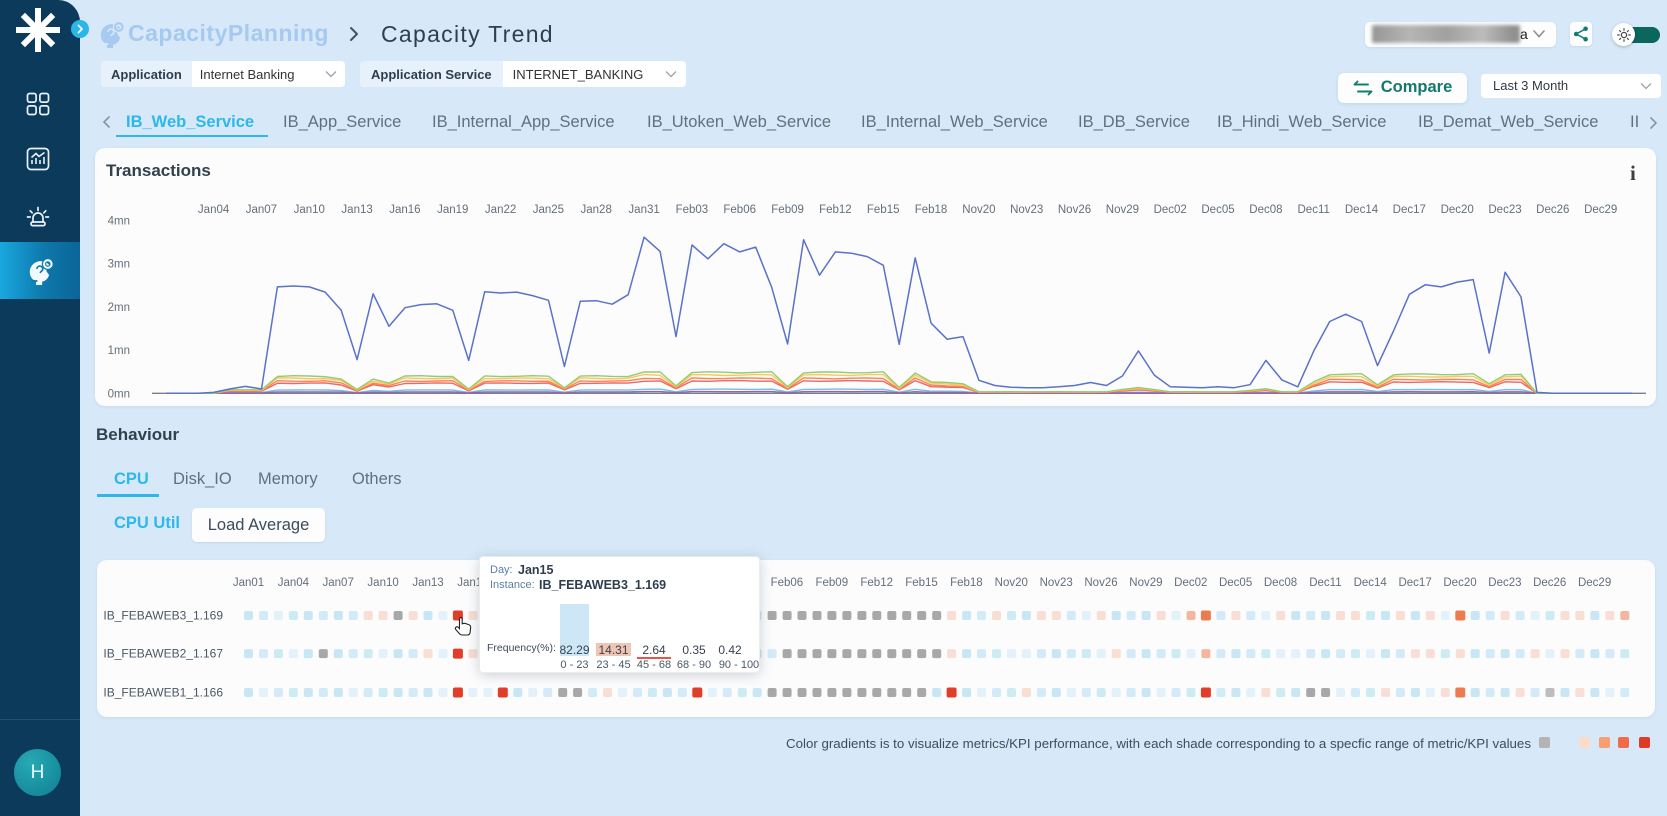 The image size is (1667, 816). I want to click on svg-text: Jan31, so click(643, 210).